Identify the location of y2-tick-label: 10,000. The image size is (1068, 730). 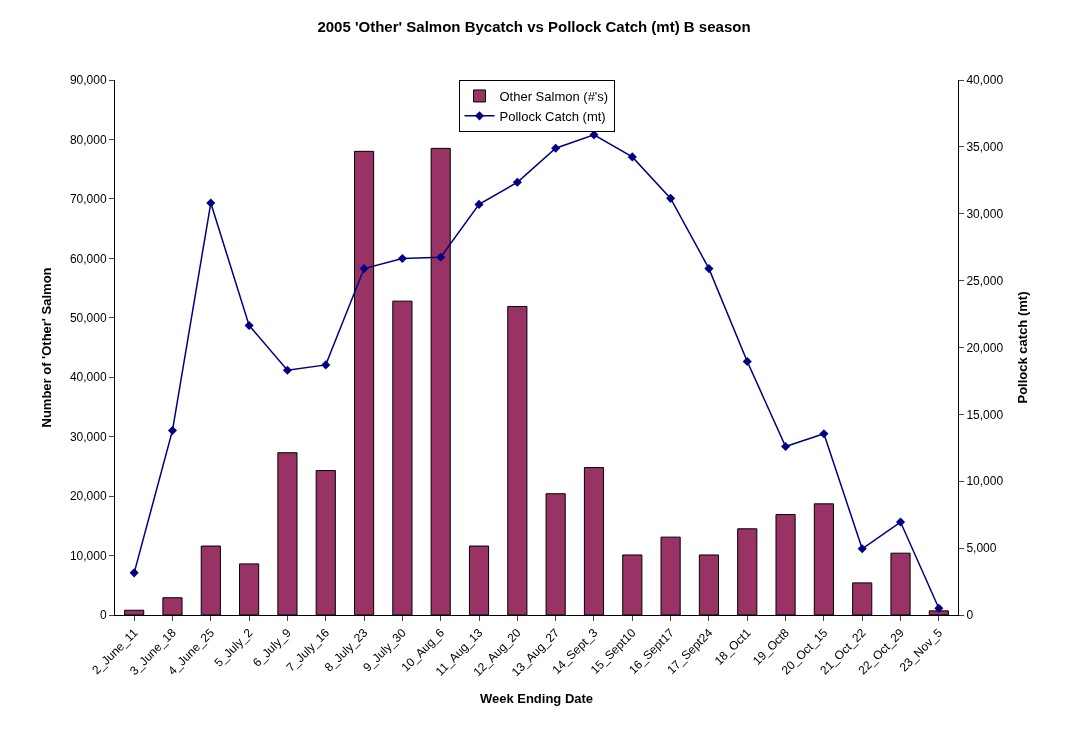
(985, 481).